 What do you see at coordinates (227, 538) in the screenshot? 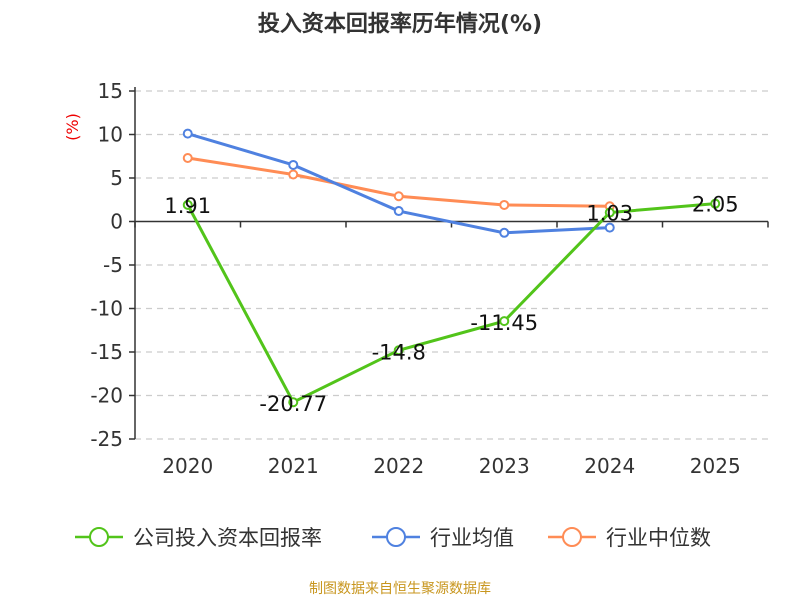
I see `legend-label: 公司投入资本回报率` at bounding box center [227, 538].